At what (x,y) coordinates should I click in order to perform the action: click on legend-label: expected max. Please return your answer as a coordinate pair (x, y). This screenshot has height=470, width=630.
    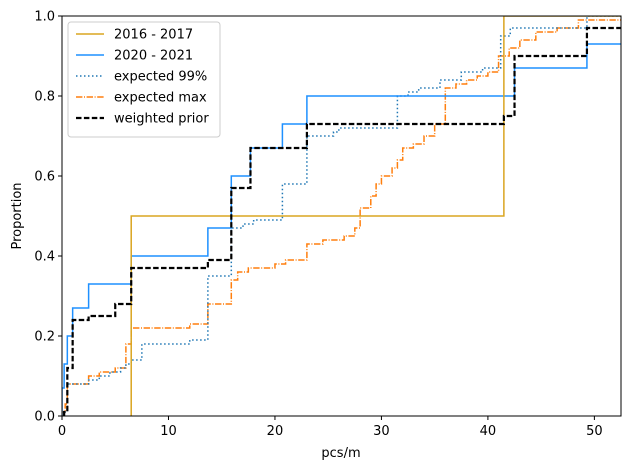
    Looking at the image, I should click on (160, 98).